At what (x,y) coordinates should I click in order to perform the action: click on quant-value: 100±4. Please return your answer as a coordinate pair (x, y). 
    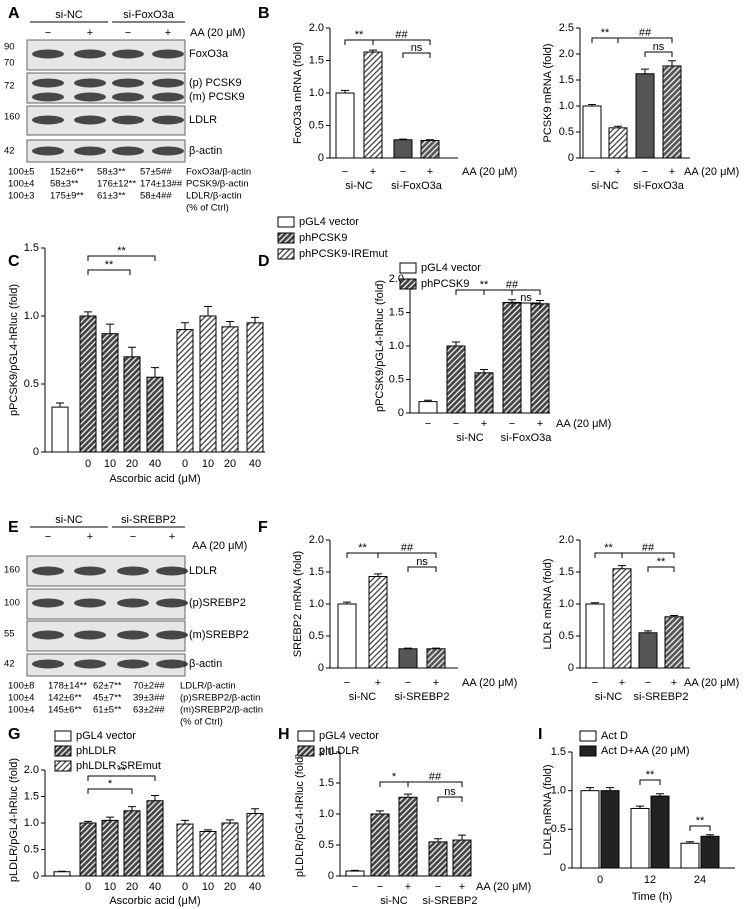
    Looking at the image, I should click on (21, 698).